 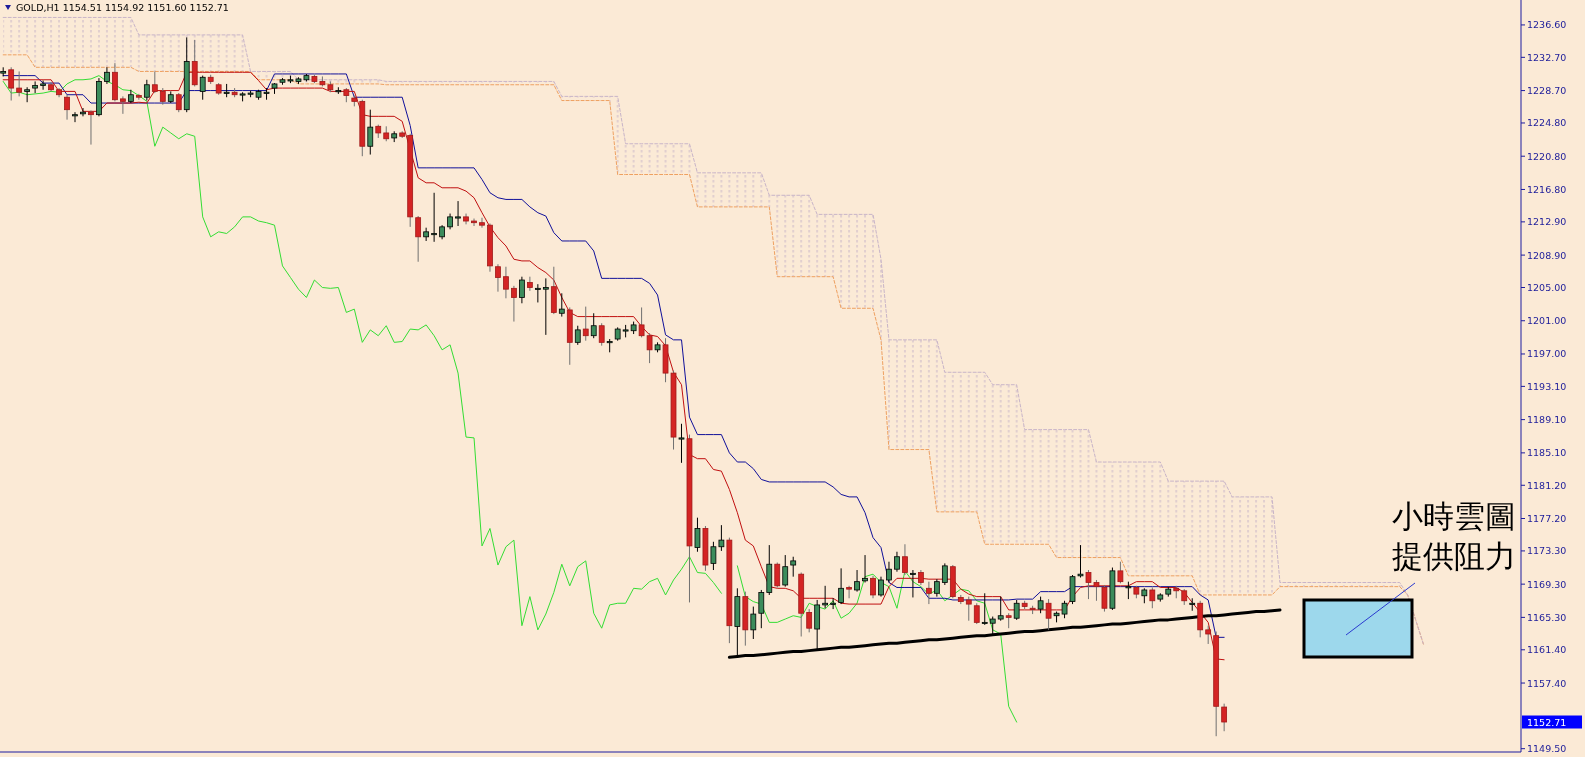 I want to click on y-tick-label: 1193.10, so click(x=1547, y=386).